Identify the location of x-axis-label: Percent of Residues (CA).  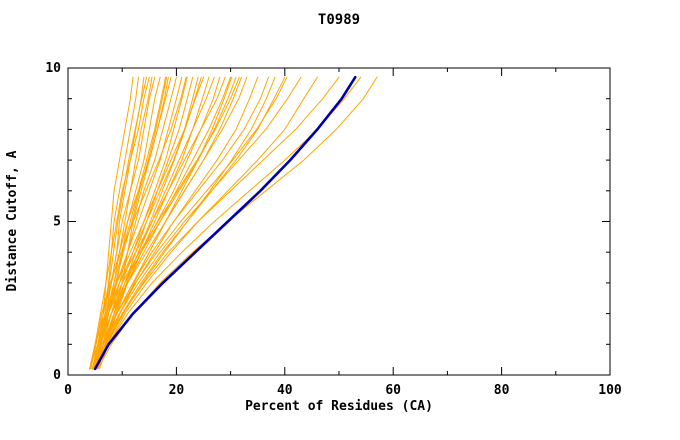
(339, 406).